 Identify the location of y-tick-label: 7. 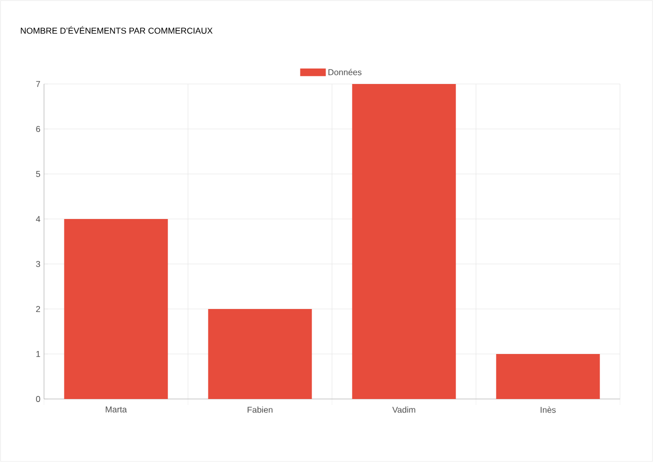
(38, 84).